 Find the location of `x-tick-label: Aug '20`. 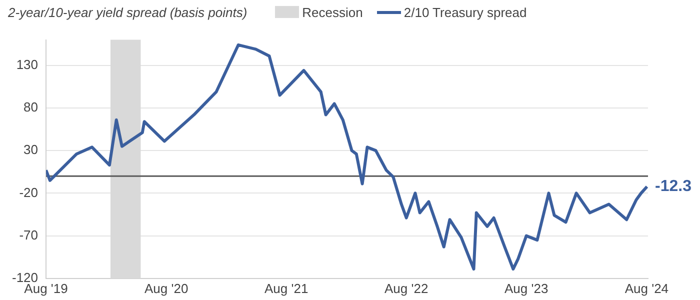

x-tick-label: Aug '20 is located at coordinates (166, 288).